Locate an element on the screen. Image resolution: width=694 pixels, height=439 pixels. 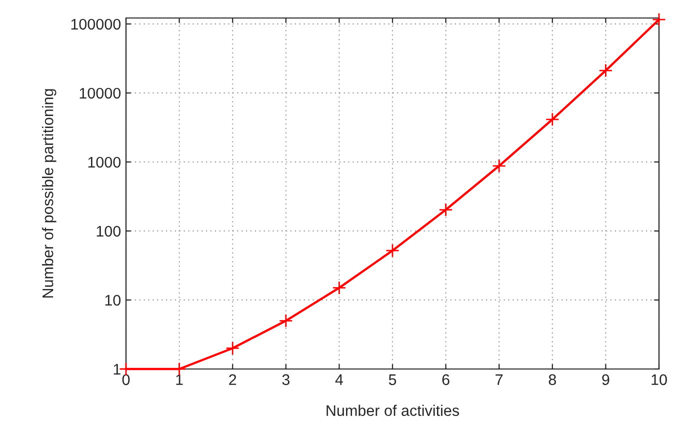
x-tick-label: 8 is located at coordinates (552, 380).